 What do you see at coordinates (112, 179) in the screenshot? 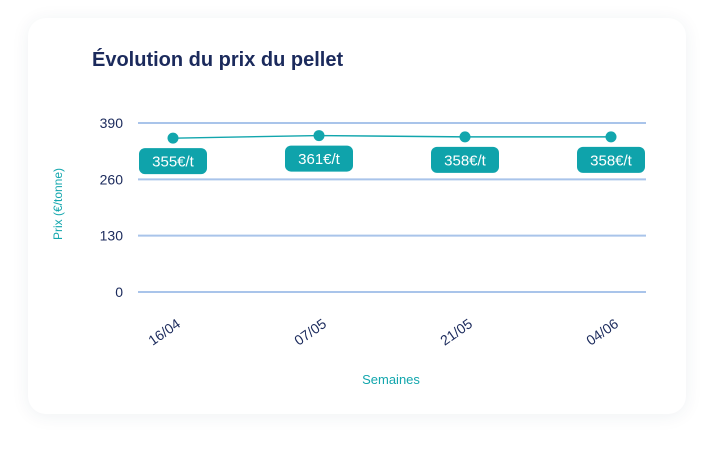
I see `y-tick-label: 260` at bounding box center [112, 179].